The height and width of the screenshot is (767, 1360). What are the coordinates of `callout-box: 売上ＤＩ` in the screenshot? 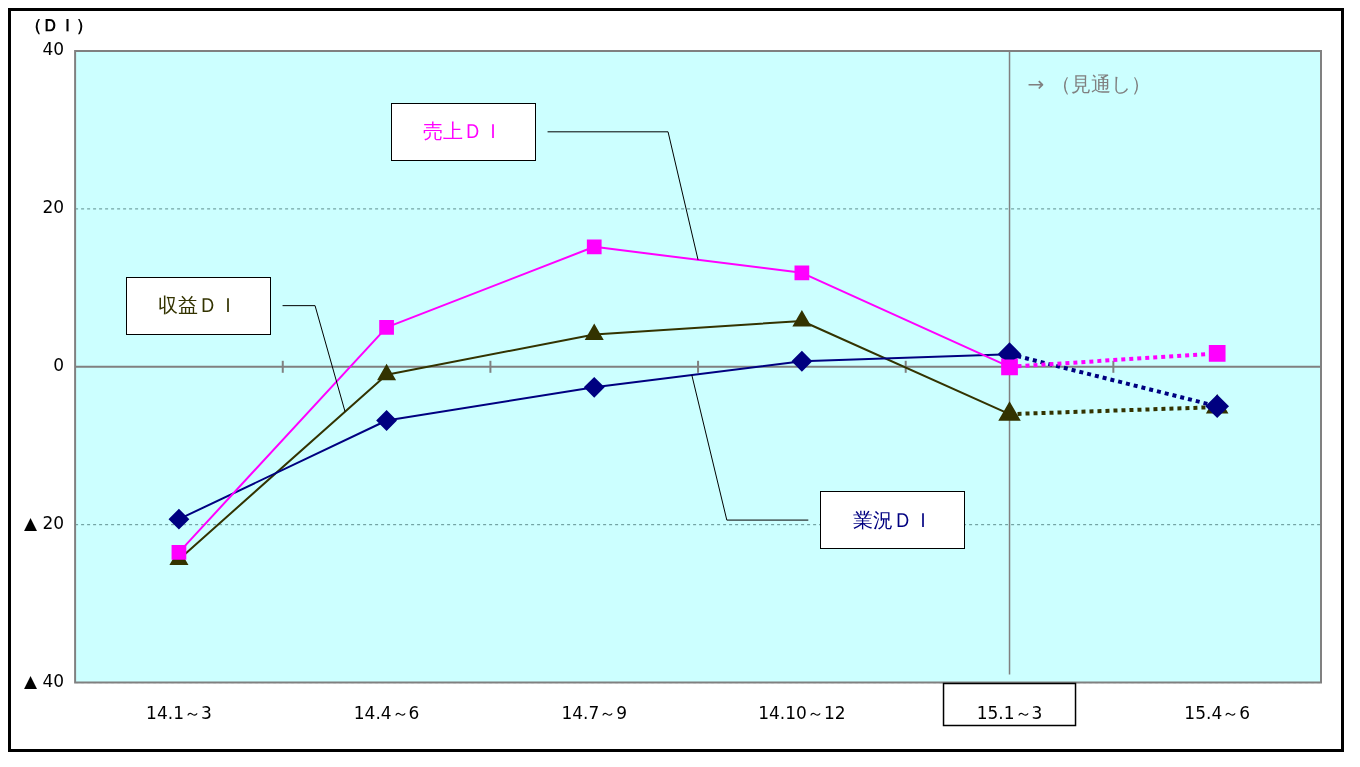 It's located at (463, 131).